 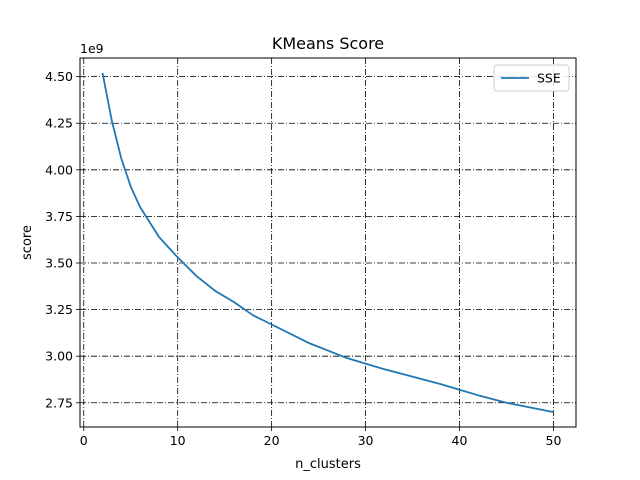 What do you see at coordinates (178, 440) in the screenshot?
I see `x-tick-label: 10` at bounding box center [178, 440].